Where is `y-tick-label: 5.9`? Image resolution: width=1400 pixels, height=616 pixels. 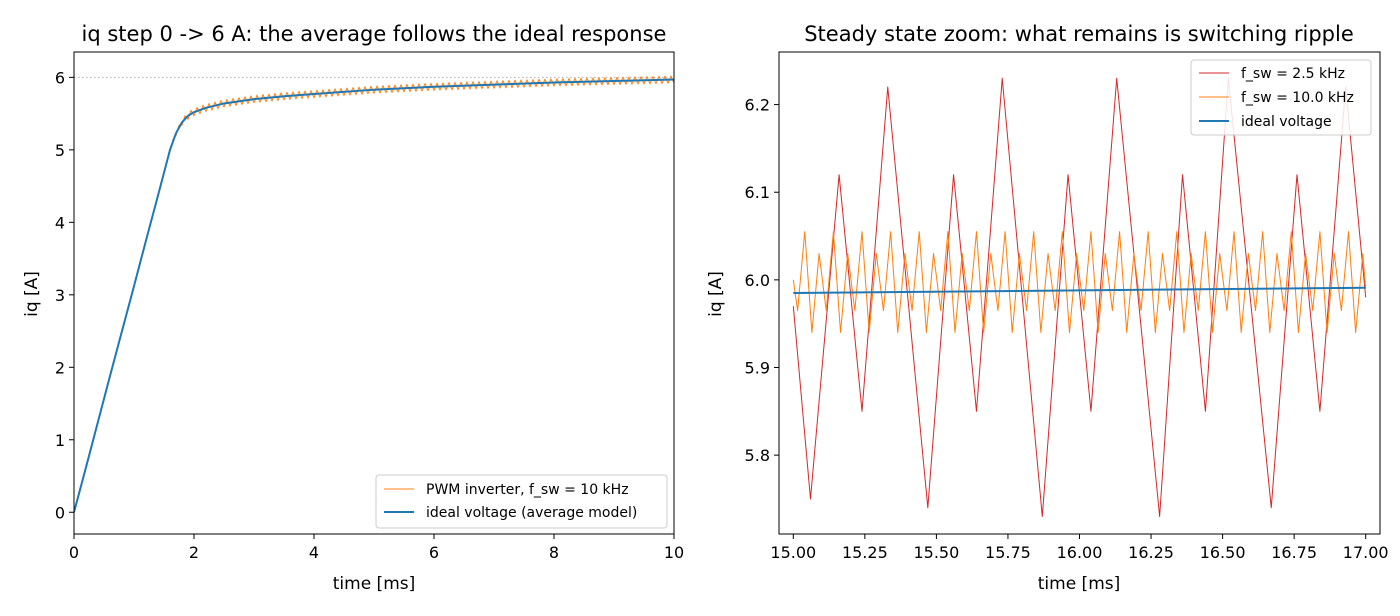
y-tick-label: 5.9 is located at coordinates (757, 367).